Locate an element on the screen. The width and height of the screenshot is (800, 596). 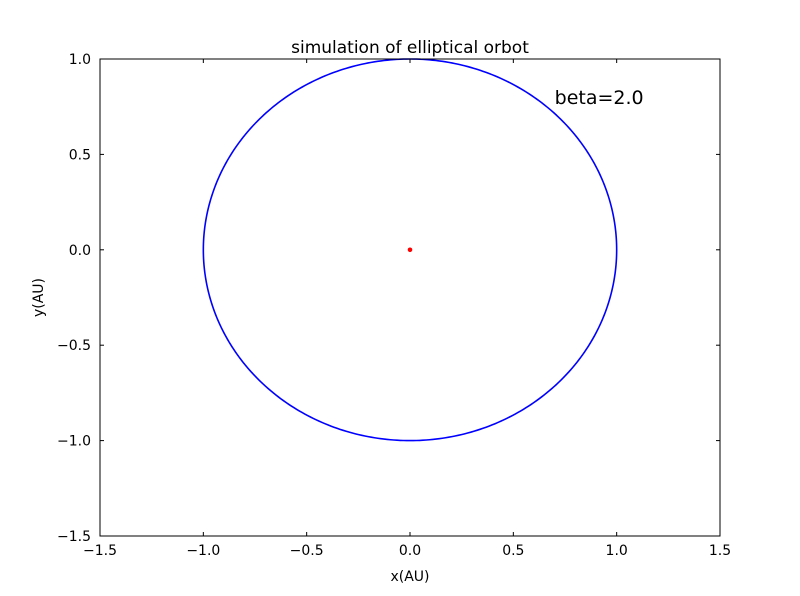
y-tick-label: −0.5 is located at coordinates (74, 346).